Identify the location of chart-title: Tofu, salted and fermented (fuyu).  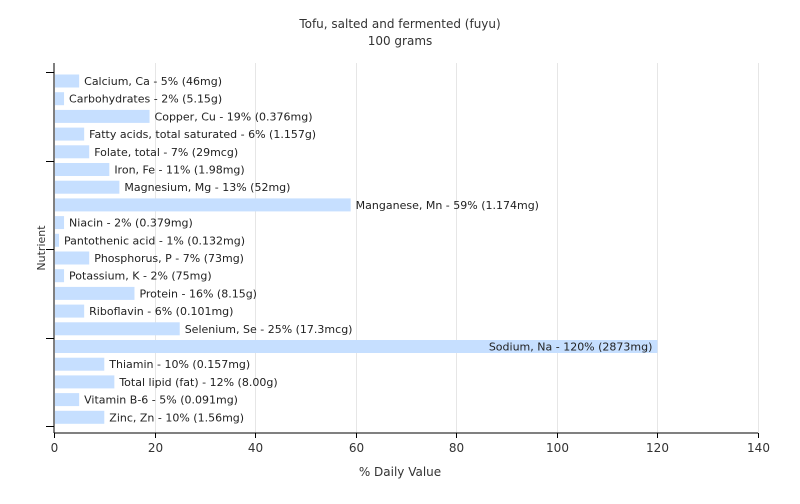
(399, 24).